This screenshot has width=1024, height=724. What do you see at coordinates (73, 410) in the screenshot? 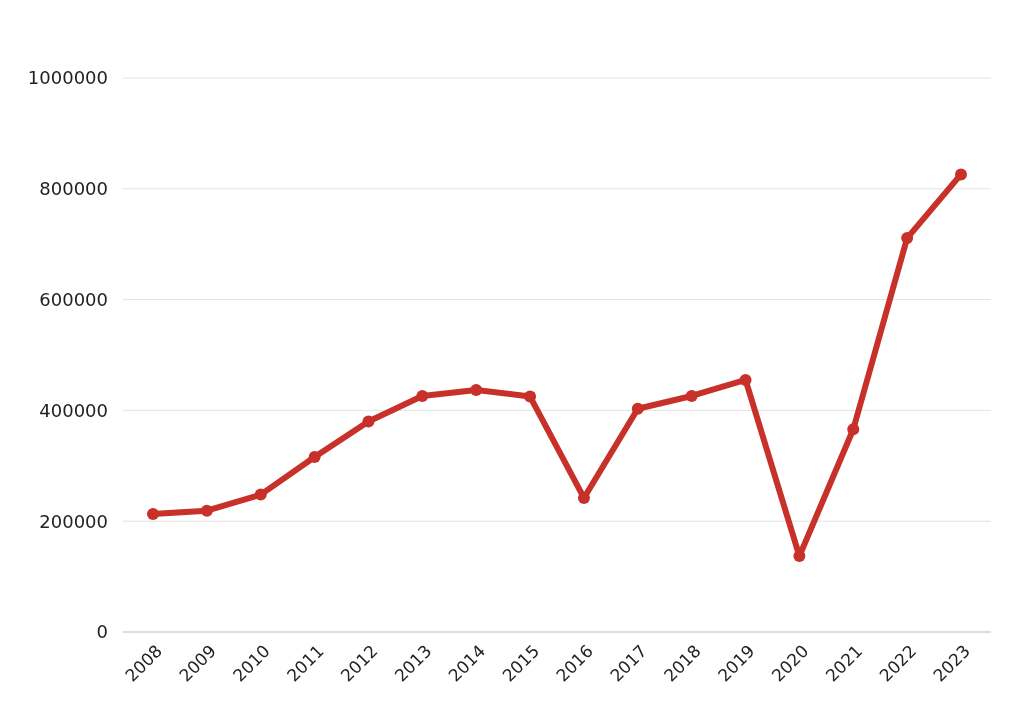
I see `y-tick-label: 400000` at bounding box center [73, 410].